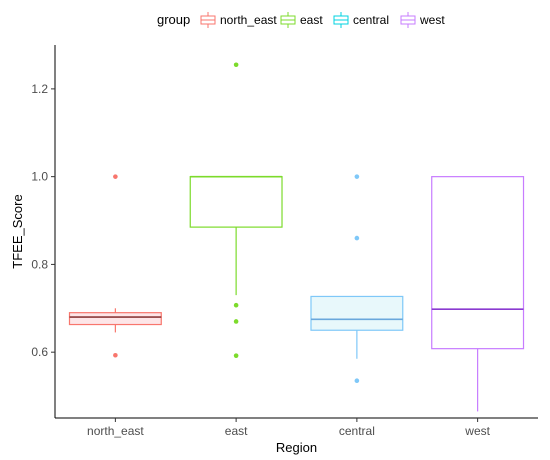  I want to click on x-tick-label: north_east, so click(115, 431).